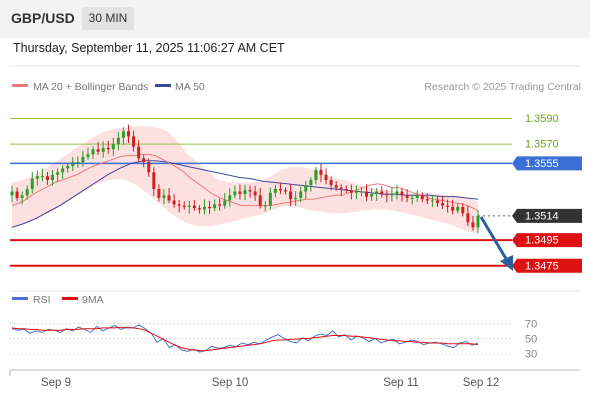 The height and width of the screenshot is (400, 590). Describe the element at coordinates (90, 87) in the screenshot. I see `legend-ma20-bollinger: MA 20 + Bollinger Bands` at that location.